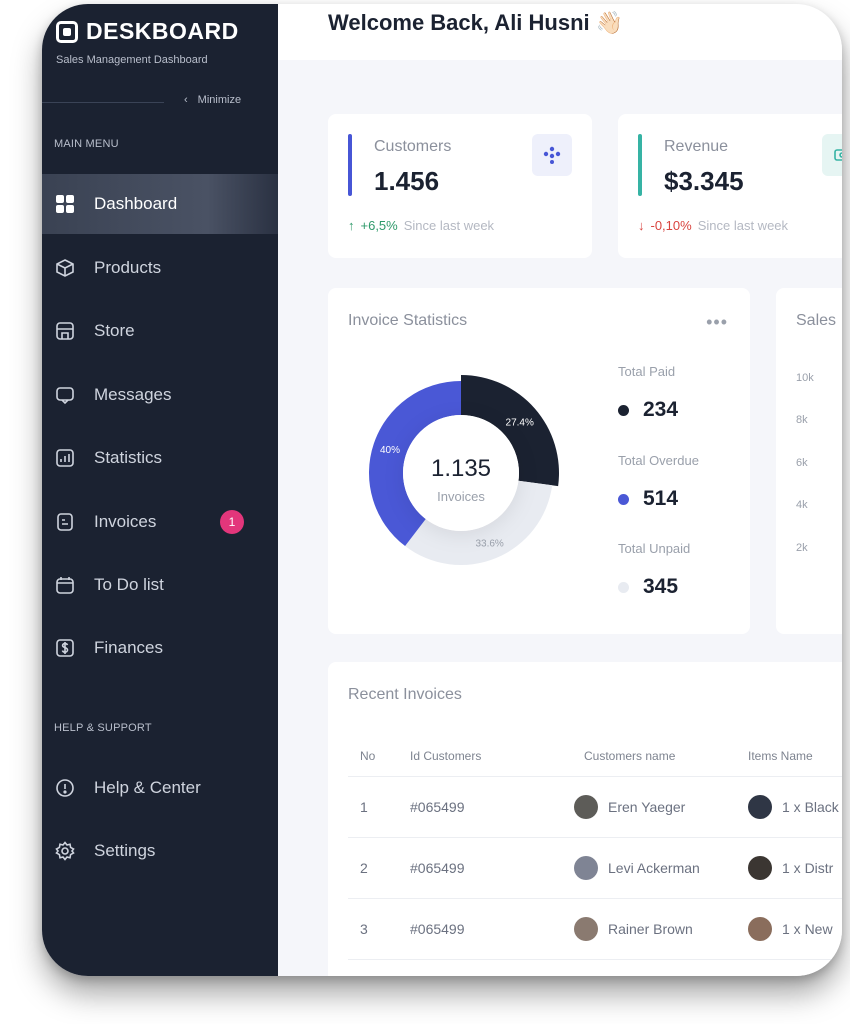 The width and height of the screenshot is (850, 1024). What do you see at coordinates (147, 31) in the screenshot?
I see `brand: DESKBOARD` at bounding box center [147, 31].